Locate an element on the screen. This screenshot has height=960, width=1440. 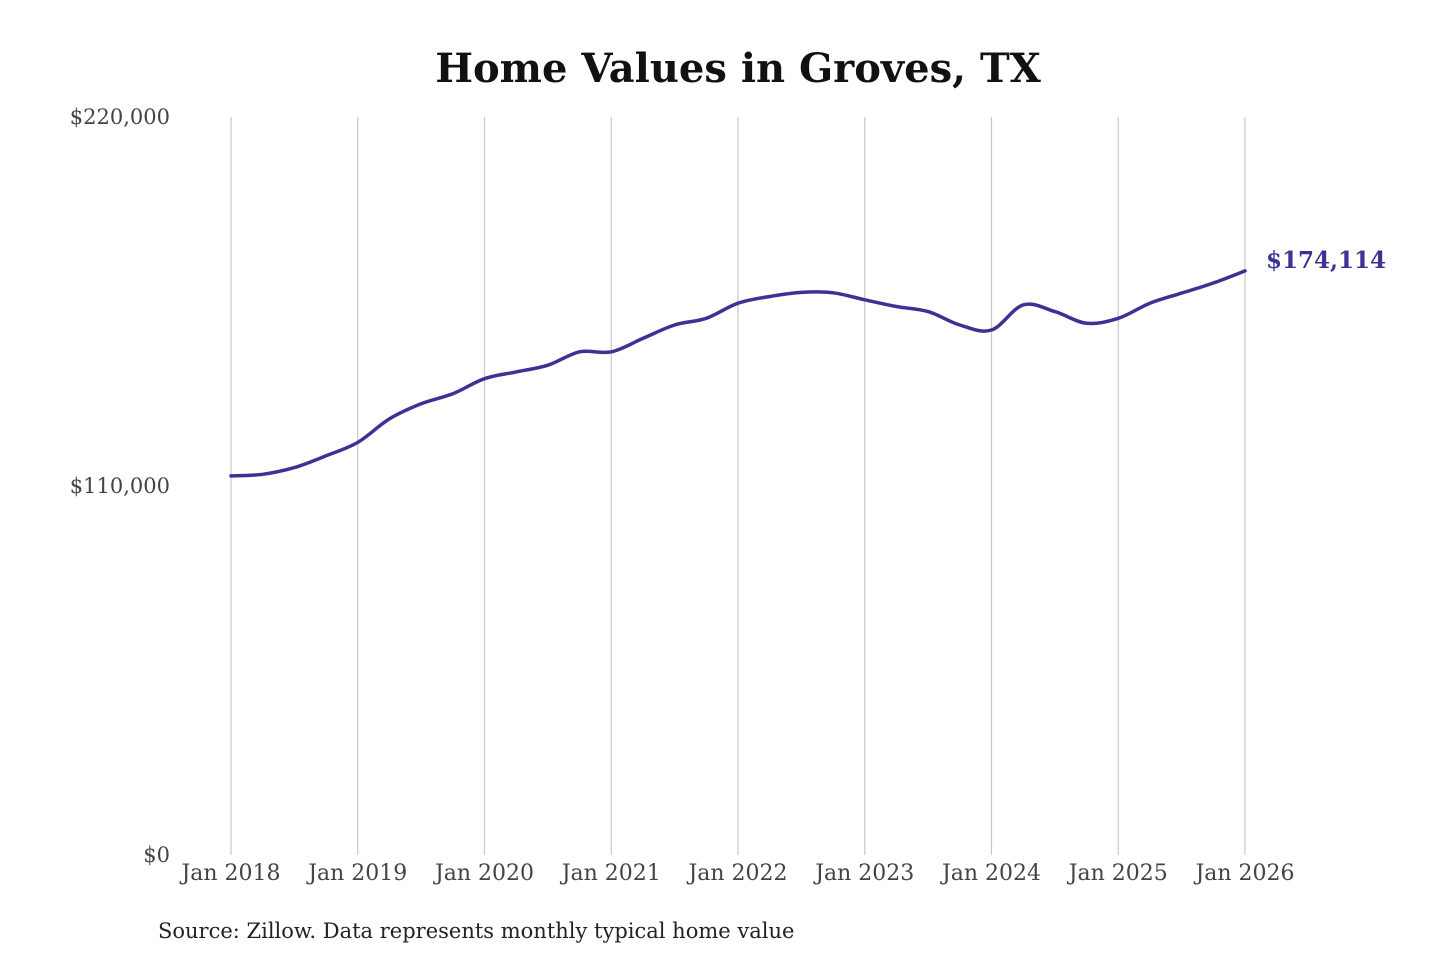
x-tick-label: Jan 2023 is located at coordinates (863, 873).